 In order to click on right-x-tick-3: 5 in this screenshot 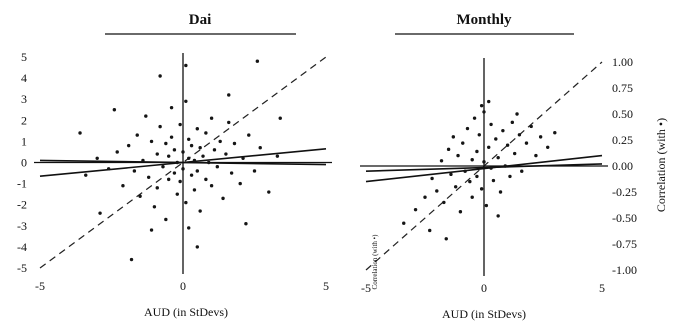, I will do `click(602, 288)`.